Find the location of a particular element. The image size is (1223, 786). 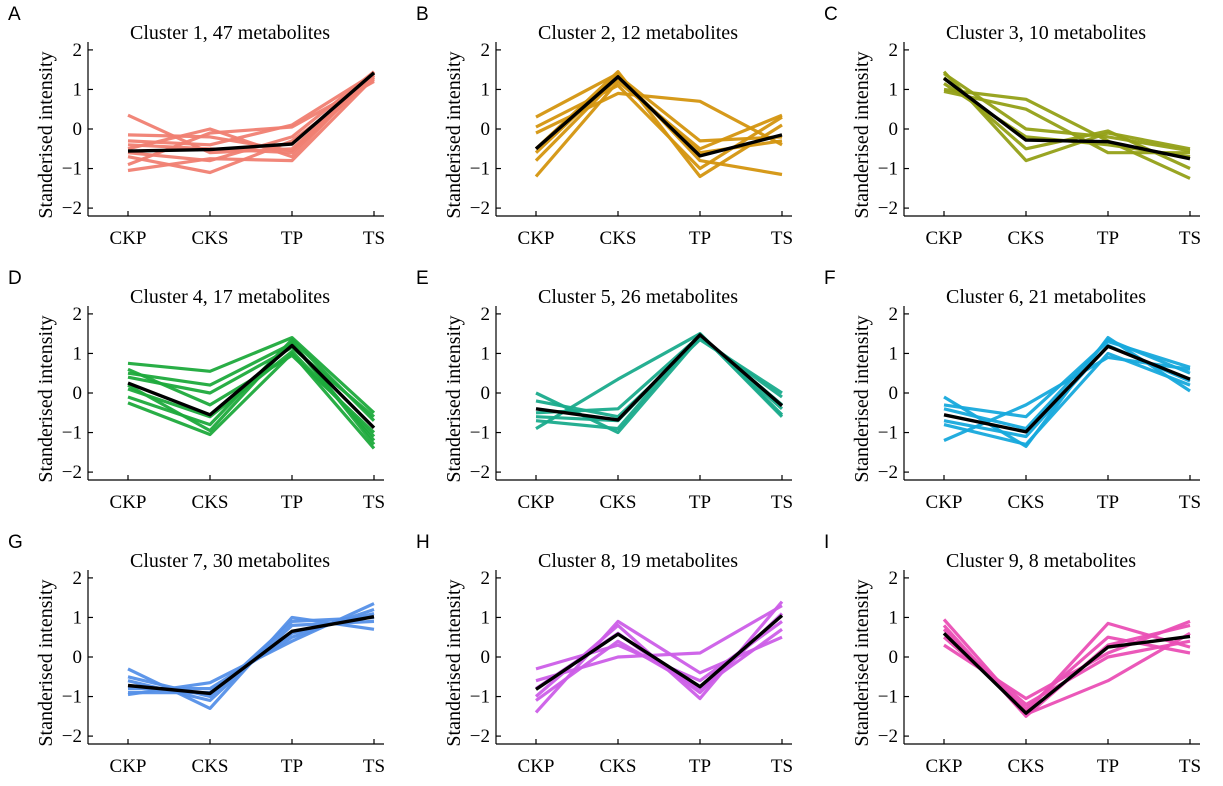

panel-letter: E is located at coordinates (422, 278).